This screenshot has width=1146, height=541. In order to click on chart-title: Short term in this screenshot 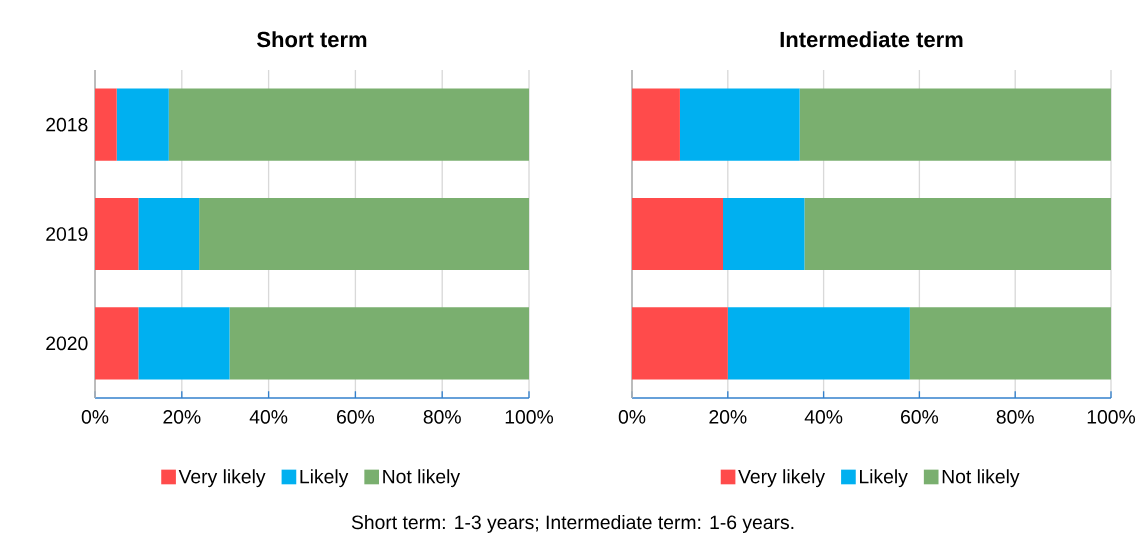, I will do `click(312, 39)`.